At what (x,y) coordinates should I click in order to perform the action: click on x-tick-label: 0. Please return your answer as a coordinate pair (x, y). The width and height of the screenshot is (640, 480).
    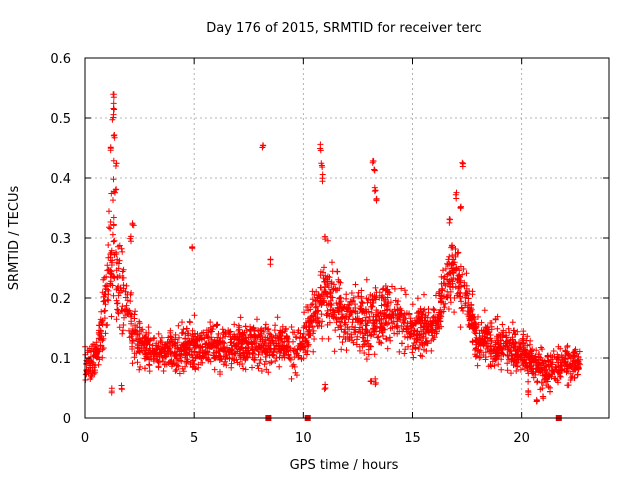
    Looking at the image, I should click on (85, 438).